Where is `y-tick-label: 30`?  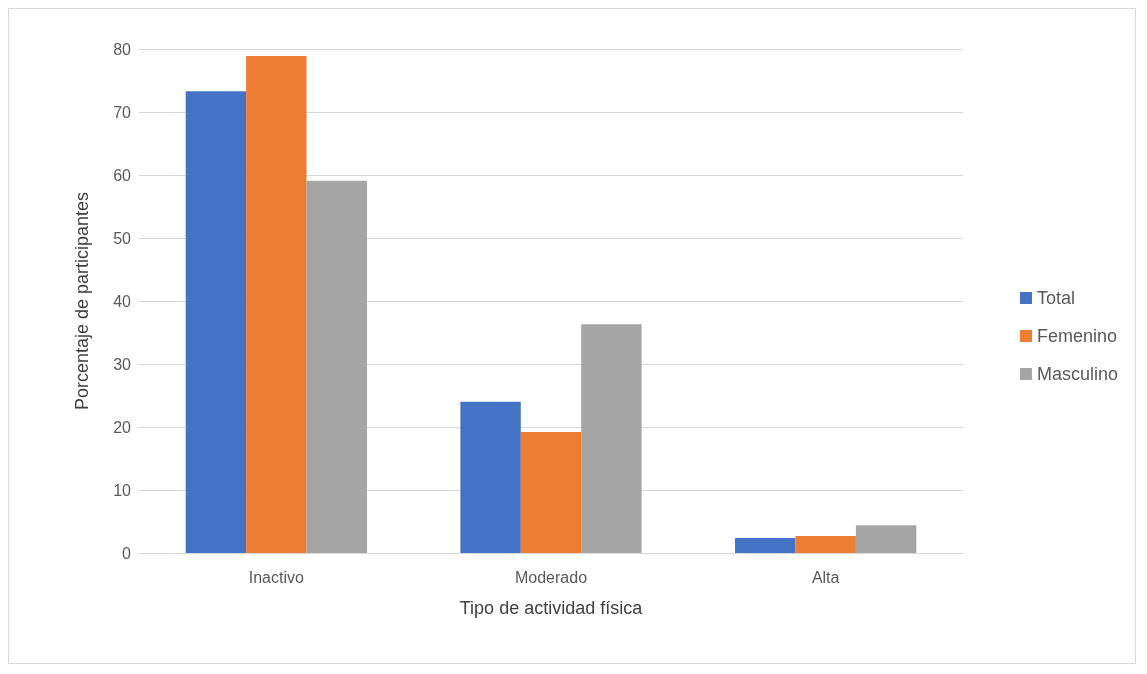
y-tick-label: 30 is located at coordinates (122, 364).